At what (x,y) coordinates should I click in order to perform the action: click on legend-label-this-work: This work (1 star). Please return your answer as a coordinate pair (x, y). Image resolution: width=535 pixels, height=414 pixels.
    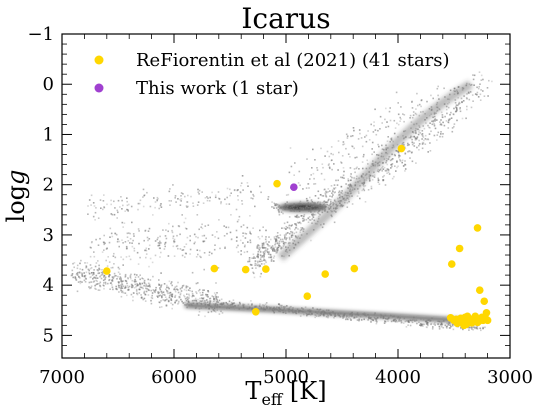
    Looking at the image, I should click on (217, 88).